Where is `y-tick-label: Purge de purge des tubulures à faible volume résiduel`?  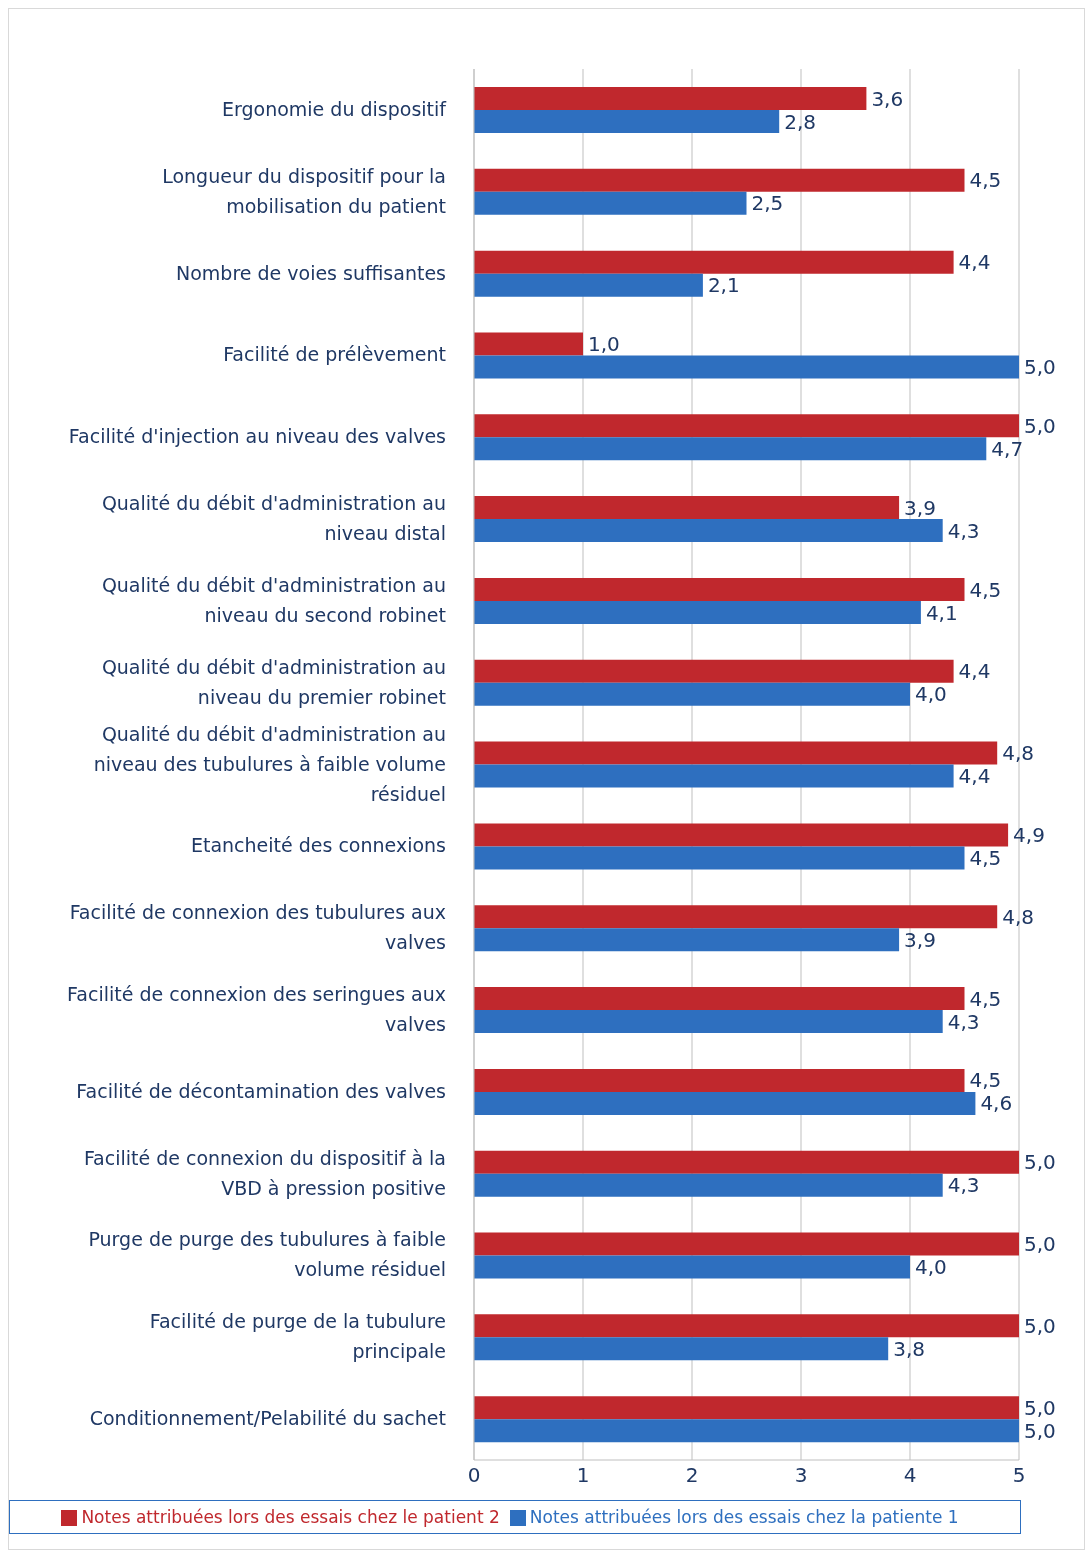 y-tick-label: Purge de purge des tubulures à faible volume résiduel is located at coordinates (267, 1253).